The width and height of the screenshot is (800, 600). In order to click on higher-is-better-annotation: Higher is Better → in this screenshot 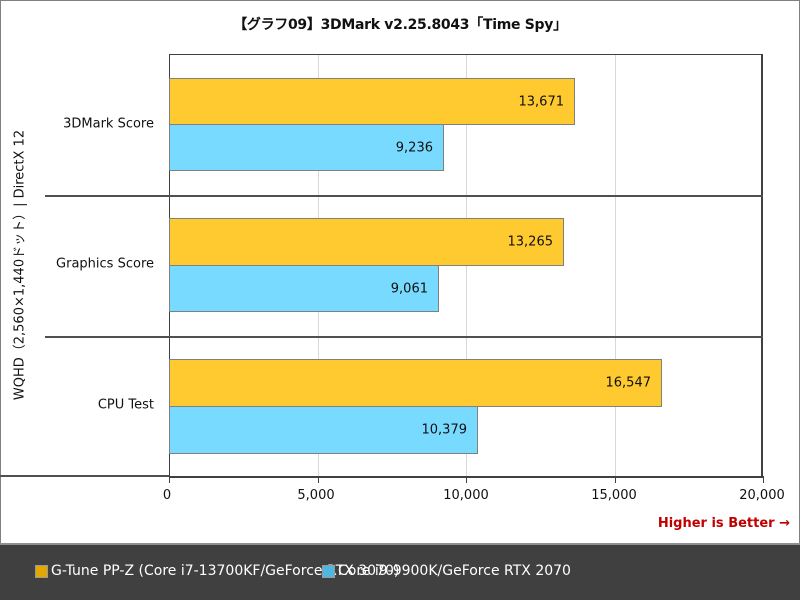, I will do `click(723, 523)`.